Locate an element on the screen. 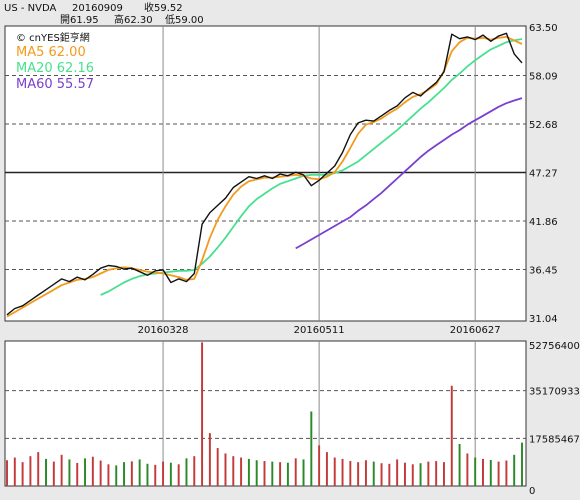 The image size is (580, 500). volume-y-tick-label: 0 is located at coordinates (532, 491).